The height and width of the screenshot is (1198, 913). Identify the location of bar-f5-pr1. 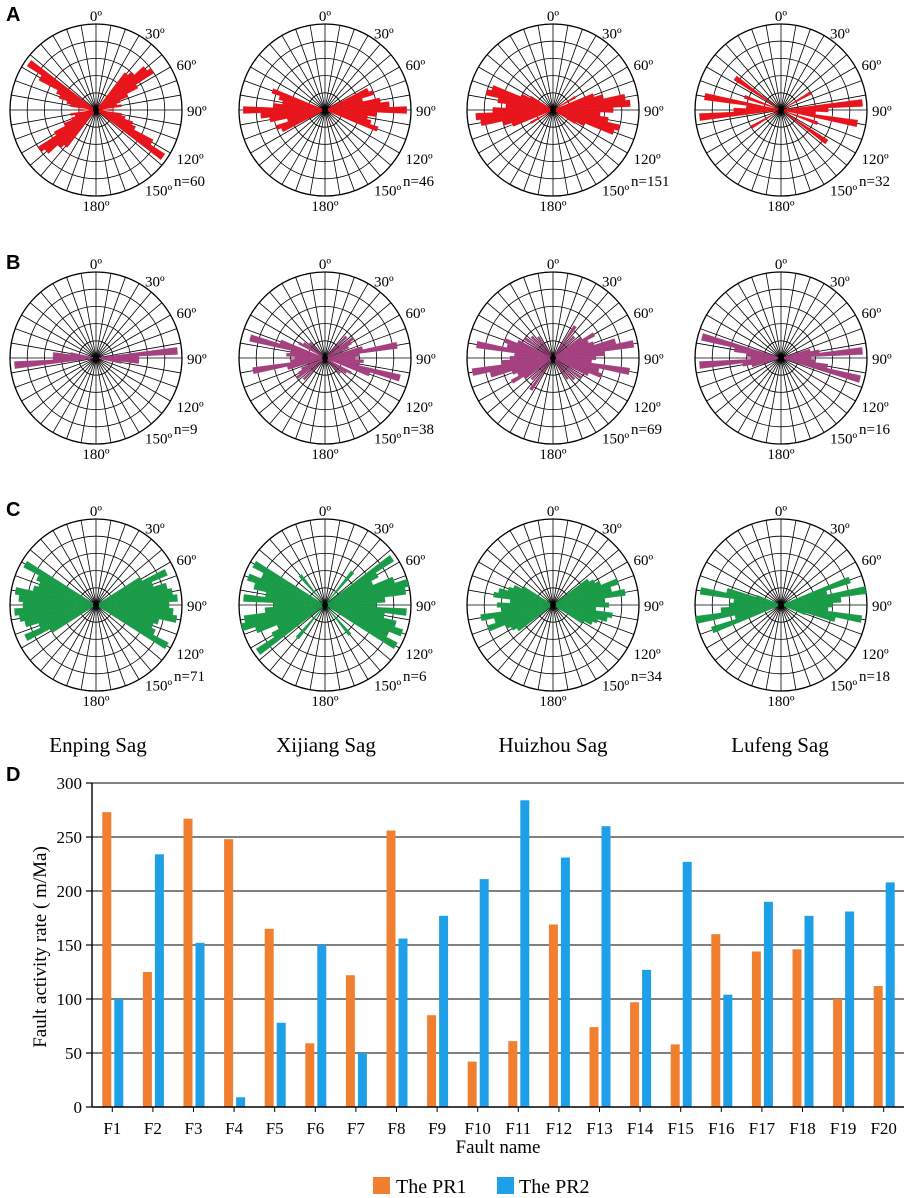
(269, 1017).